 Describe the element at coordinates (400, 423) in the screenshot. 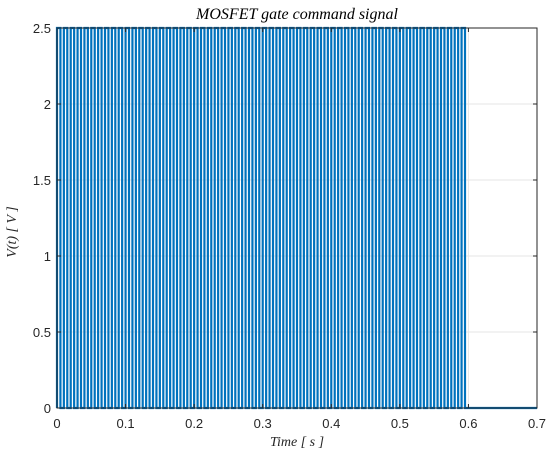

I see `x-tick-label: 0.5` at that location.